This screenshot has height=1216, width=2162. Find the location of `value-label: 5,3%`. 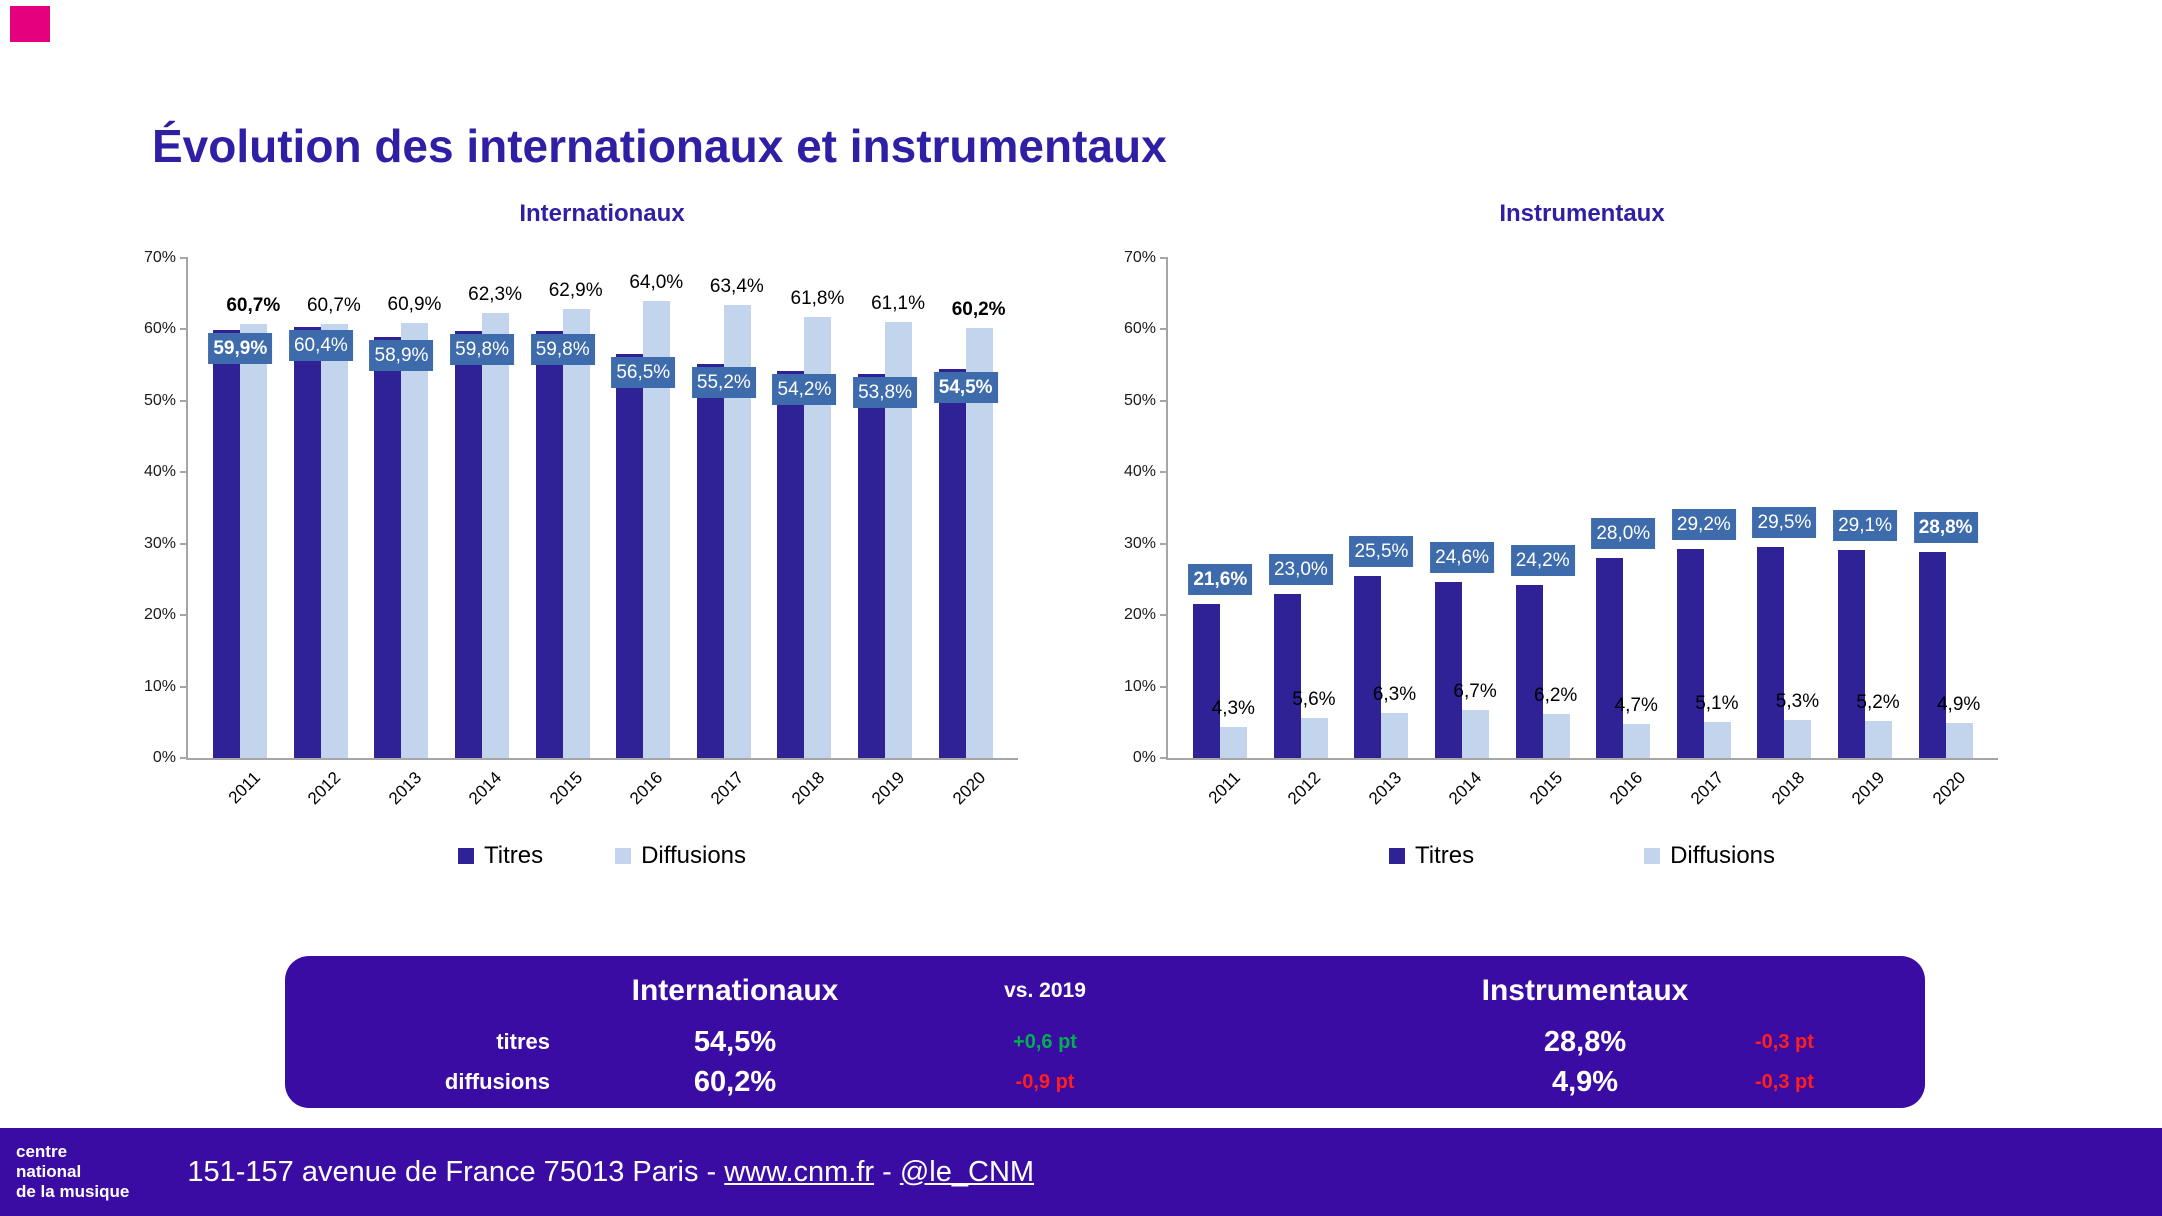

value-label: 5,3% is located at coordinates (1797, 702).